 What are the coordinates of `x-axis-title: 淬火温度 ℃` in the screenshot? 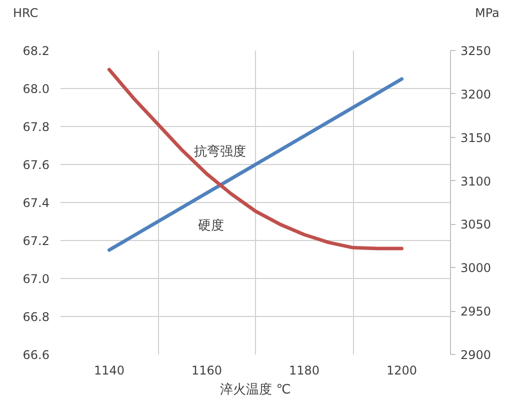 It's located at (255, 390).